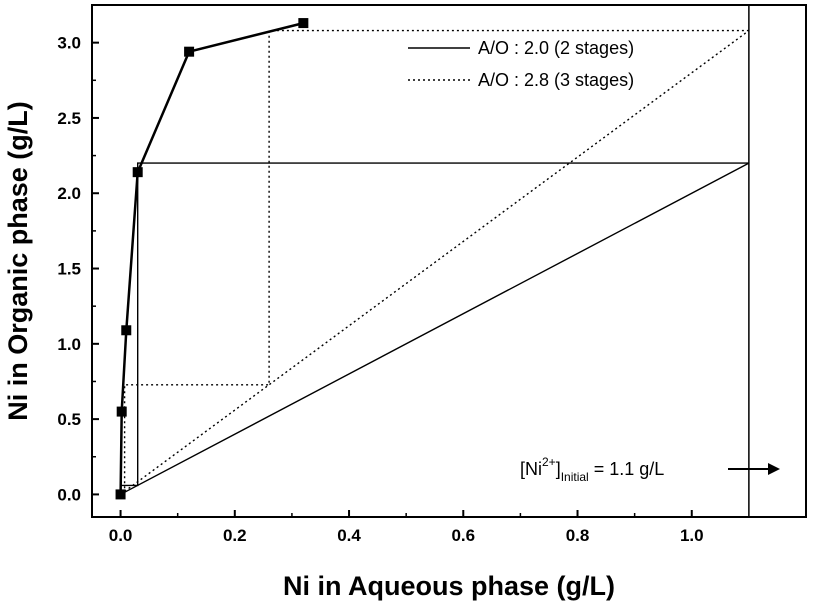  What do you see at coordinates (627, 469) in the screenshot?
I see `annotation-value: = 1.1 g/L` at bounding box center [627, 469].